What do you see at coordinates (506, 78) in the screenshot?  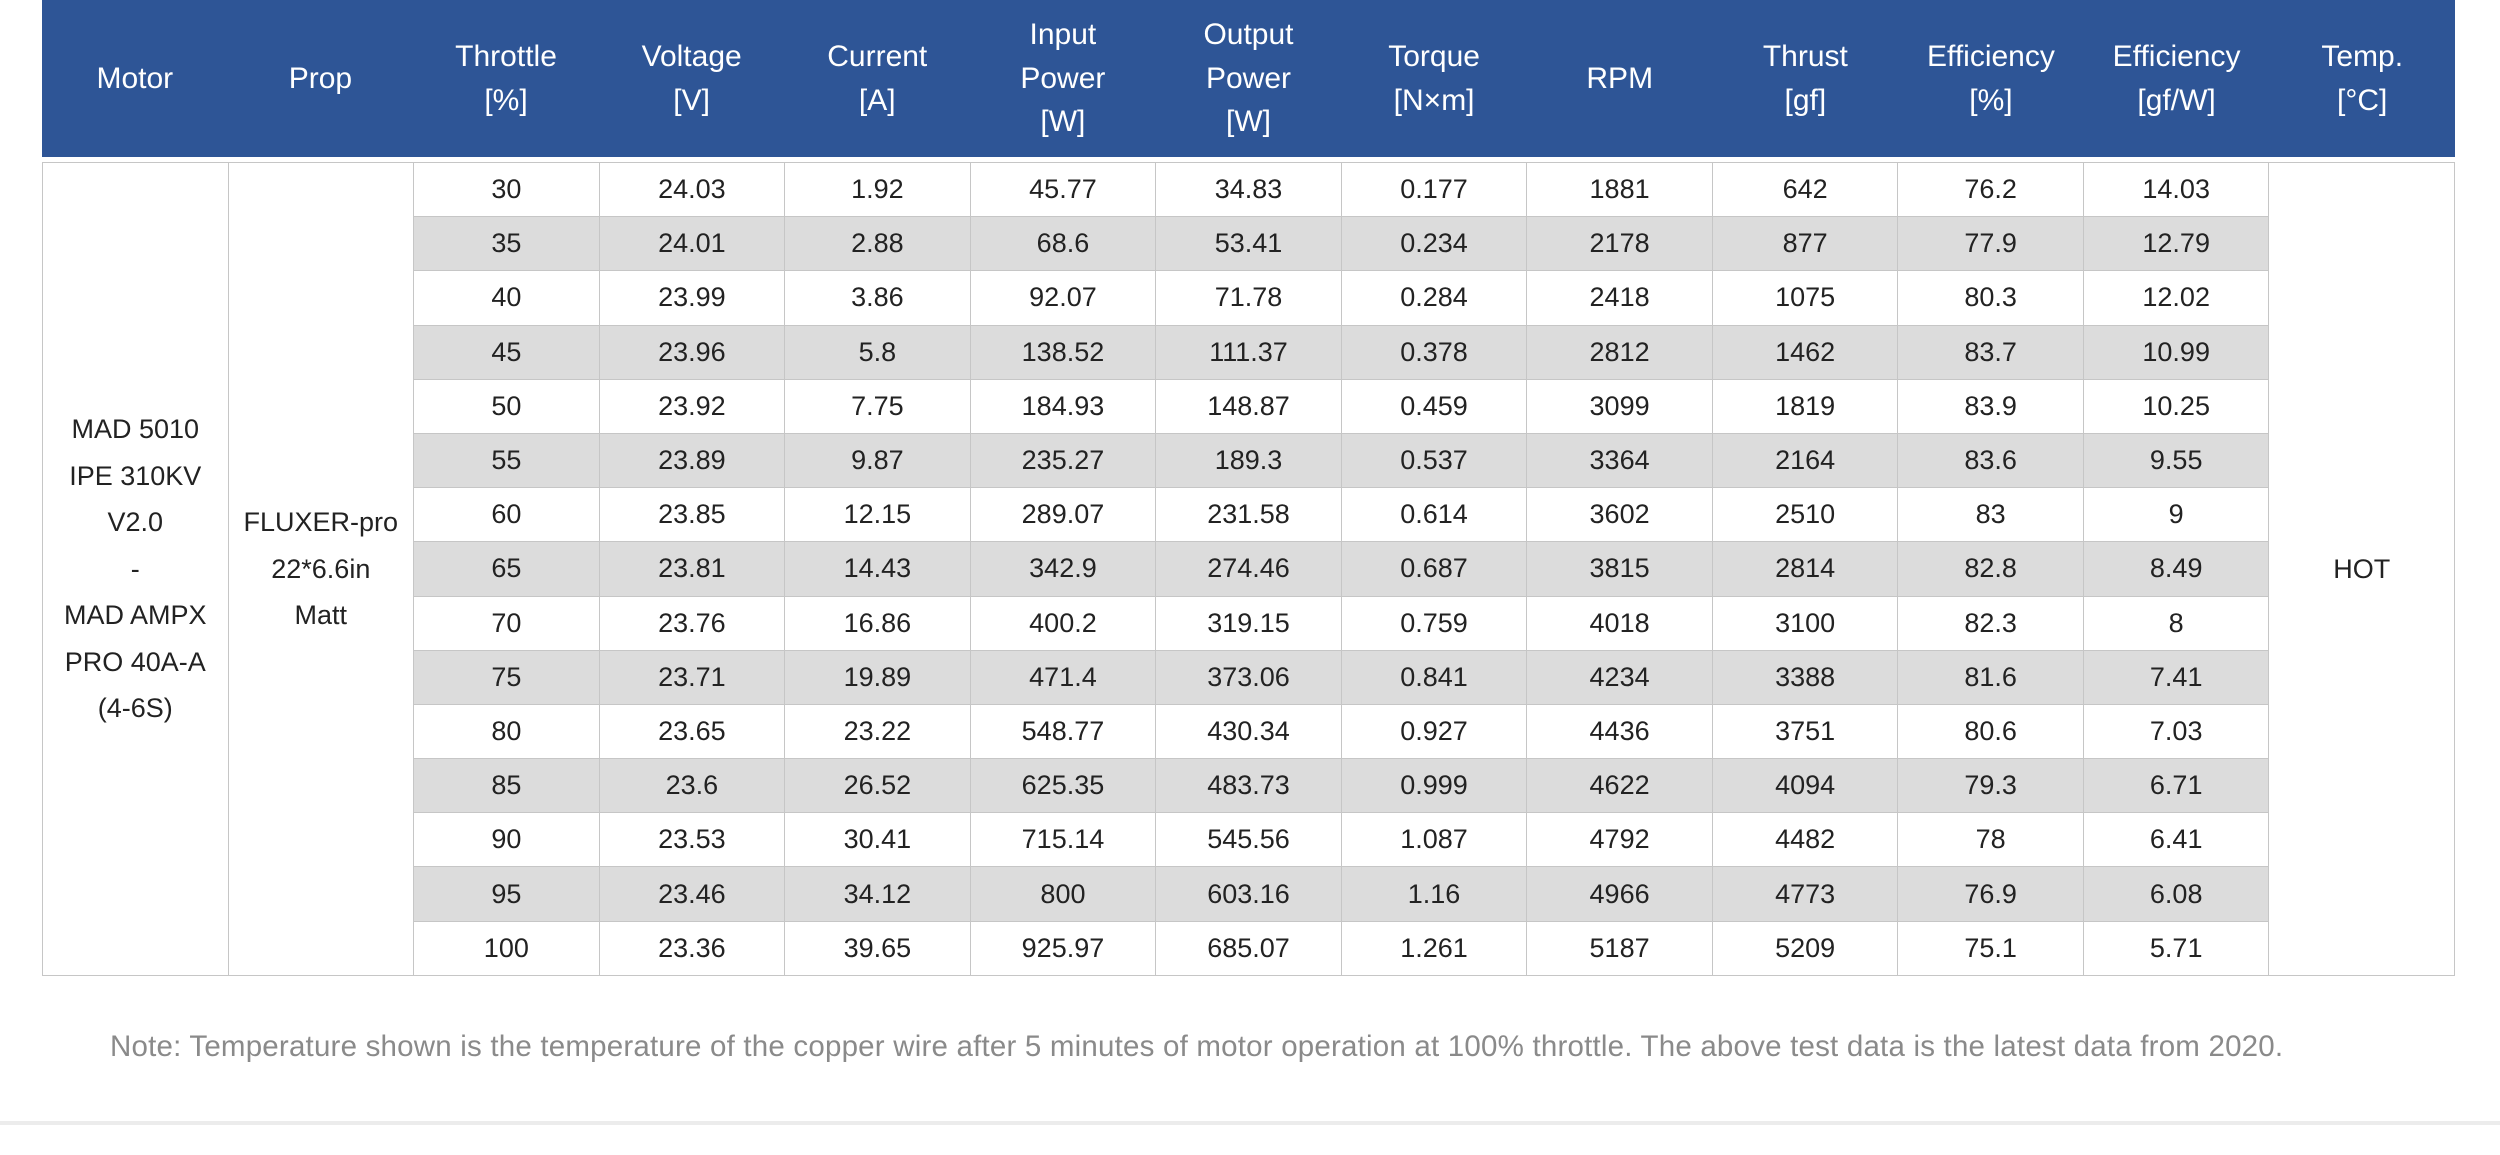 I see `header-cell-throttle: Throttle [%]` at bounding box center [506, 78].